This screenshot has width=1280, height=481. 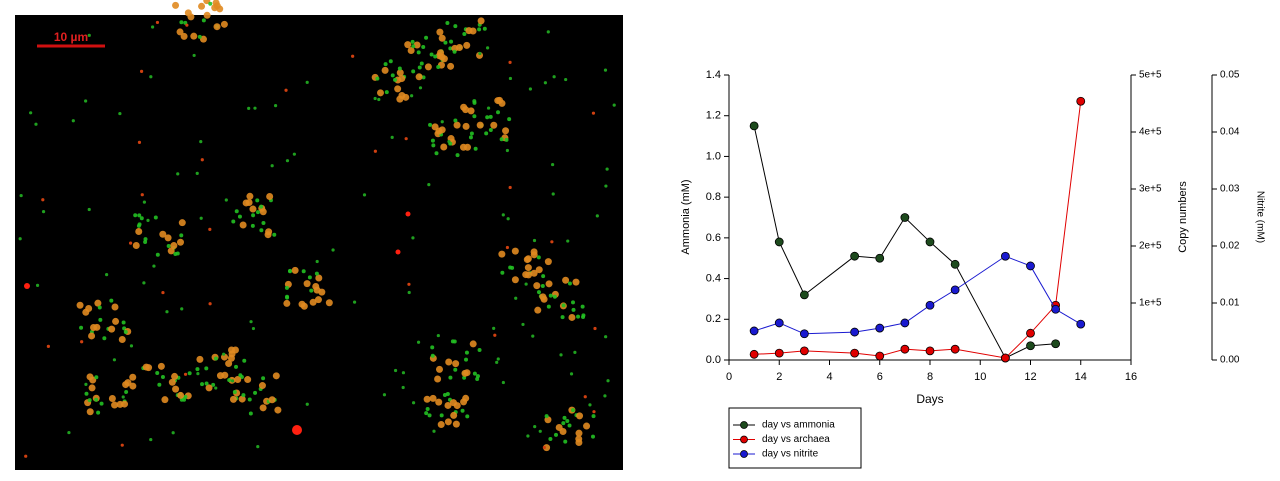 What do you see at coordinates (71, 37) in the screenshot?
I see `scale-bar-label: 10 µm` at bounding box center [71, 37].